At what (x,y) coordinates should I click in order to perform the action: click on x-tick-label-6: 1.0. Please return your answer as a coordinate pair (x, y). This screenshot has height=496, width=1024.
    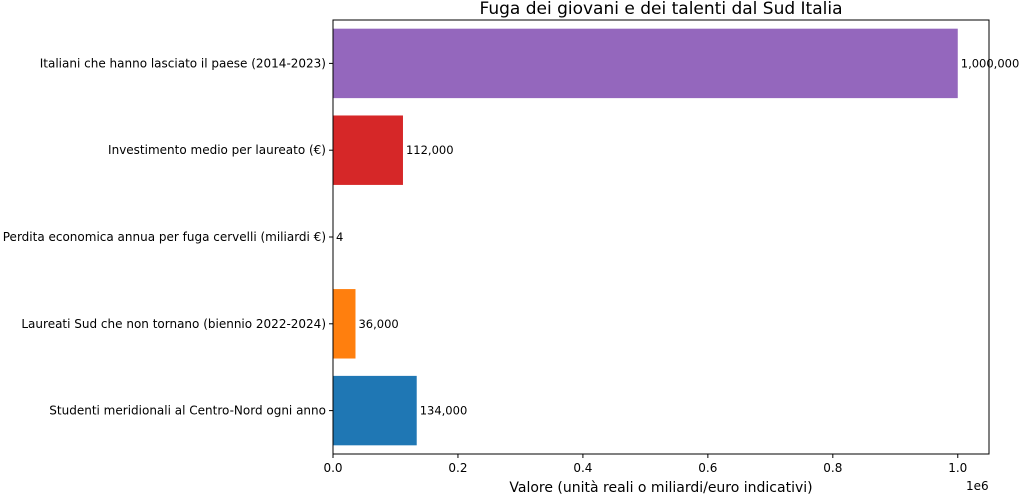
    Looking at the image, I should click on (957, 468).